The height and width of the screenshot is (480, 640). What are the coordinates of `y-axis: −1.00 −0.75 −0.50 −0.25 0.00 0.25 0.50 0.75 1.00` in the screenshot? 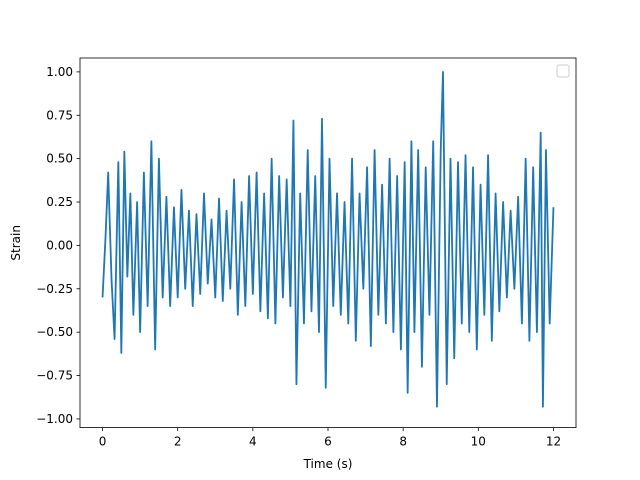 It's located at (58, 245).